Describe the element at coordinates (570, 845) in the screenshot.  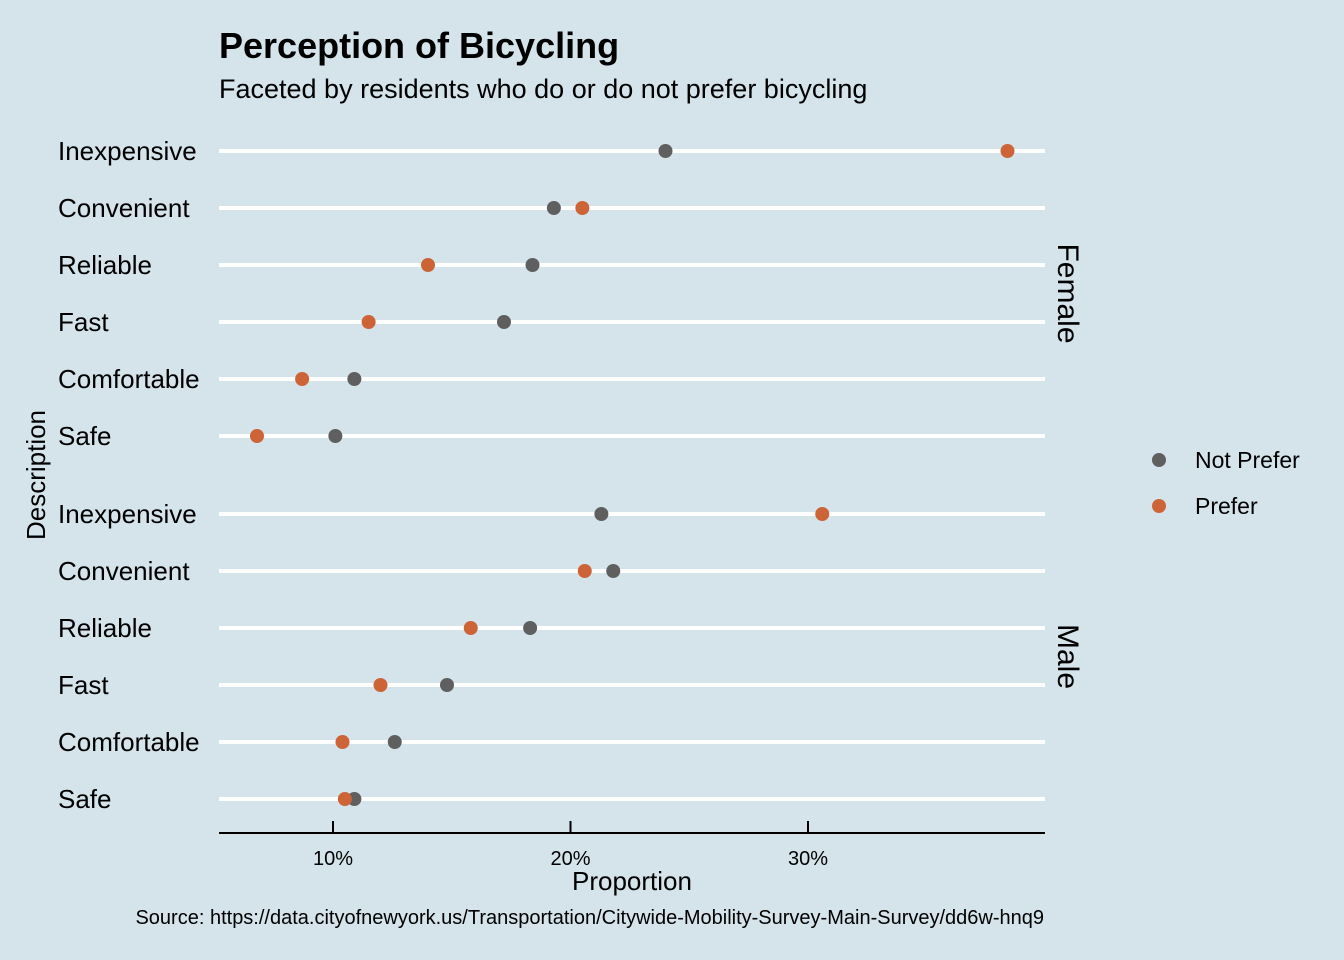
I see `x-axis-ticks: 10% 20% 30%` at that location.